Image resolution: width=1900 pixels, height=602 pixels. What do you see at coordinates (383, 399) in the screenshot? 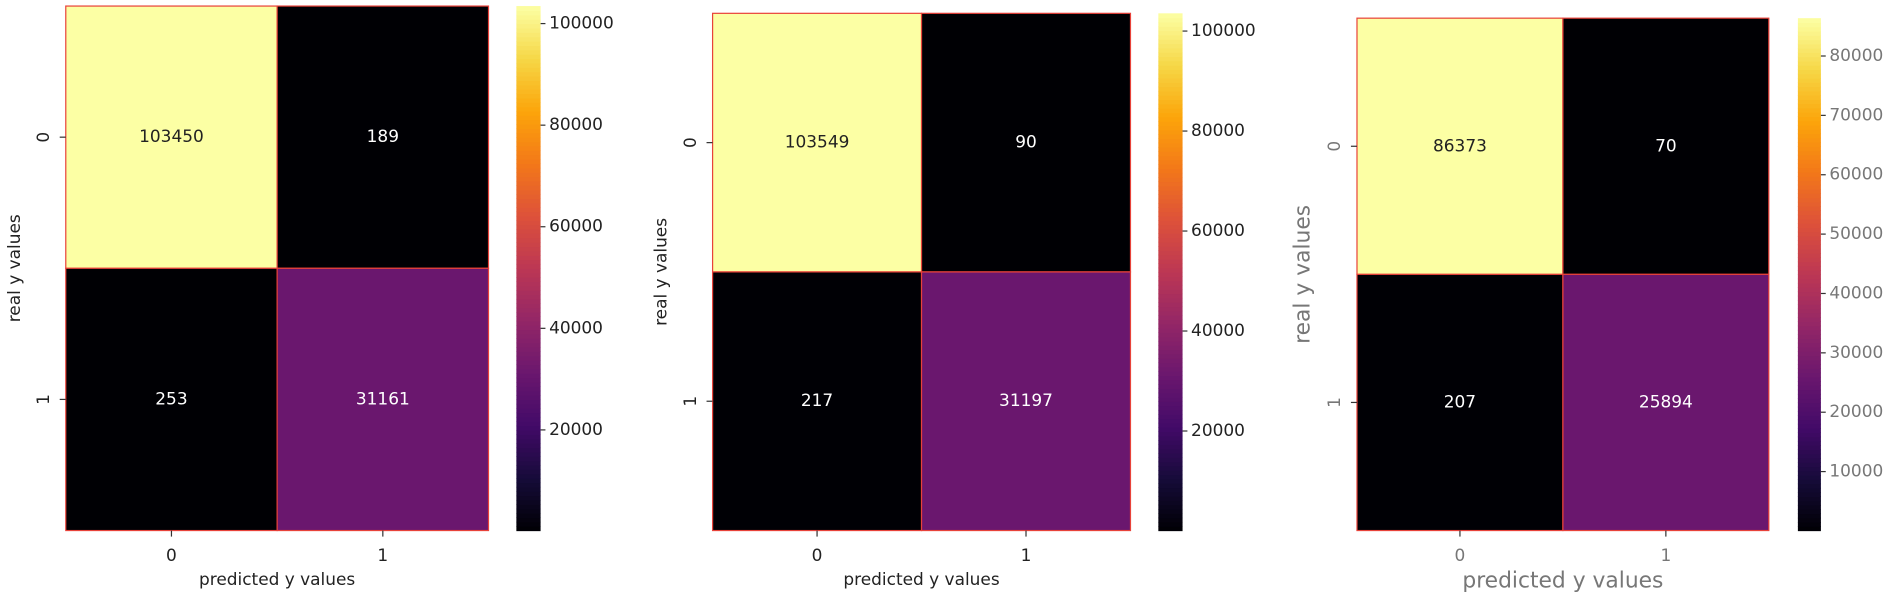
I see `heatmap-cell` at bounding box center [383, 399].